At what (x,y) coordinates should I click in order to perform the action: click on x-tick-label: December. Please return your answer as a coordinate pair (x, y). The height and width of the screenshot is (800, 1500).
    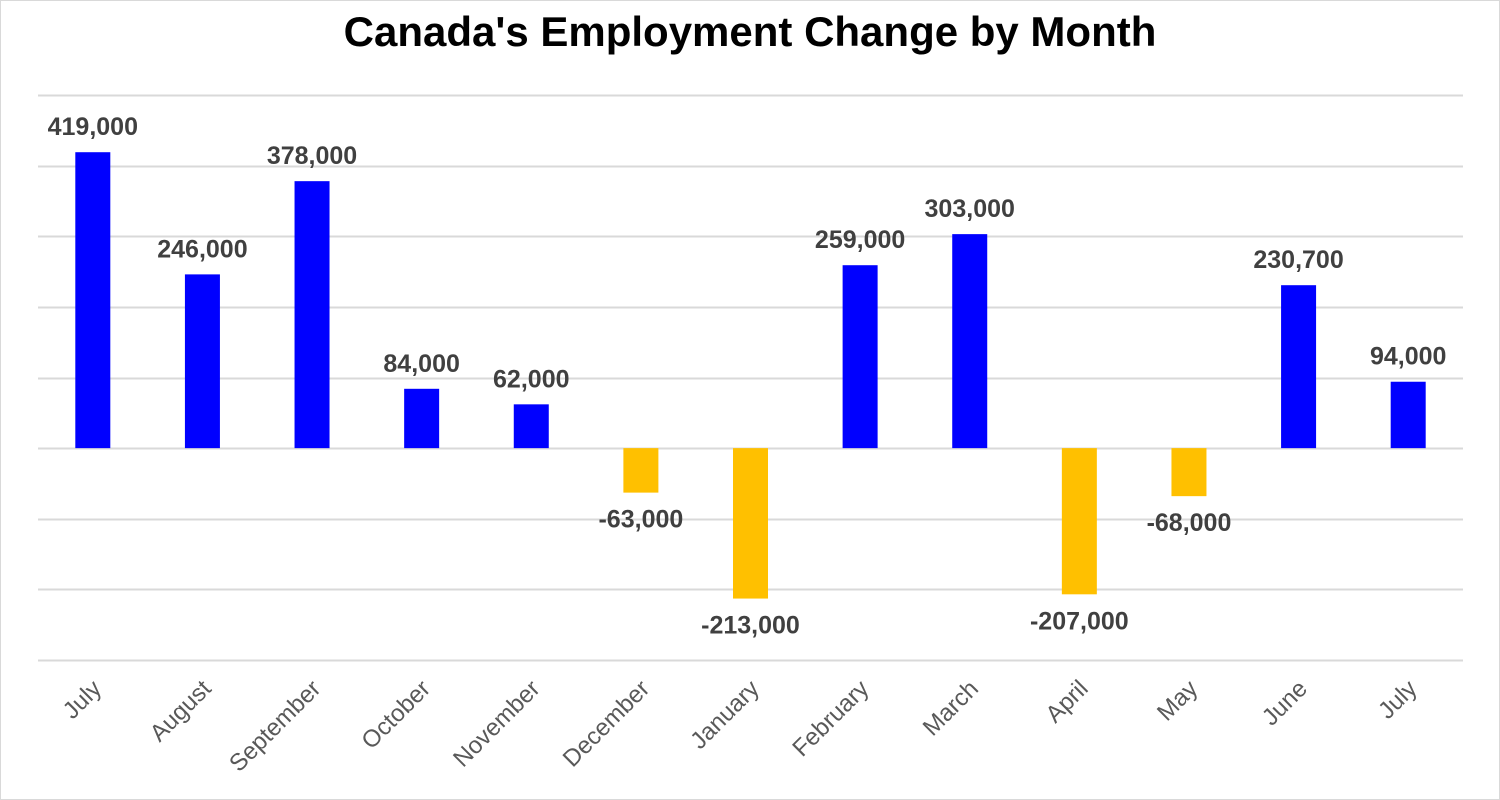
    Looking at the image, I should click on (606, 723).